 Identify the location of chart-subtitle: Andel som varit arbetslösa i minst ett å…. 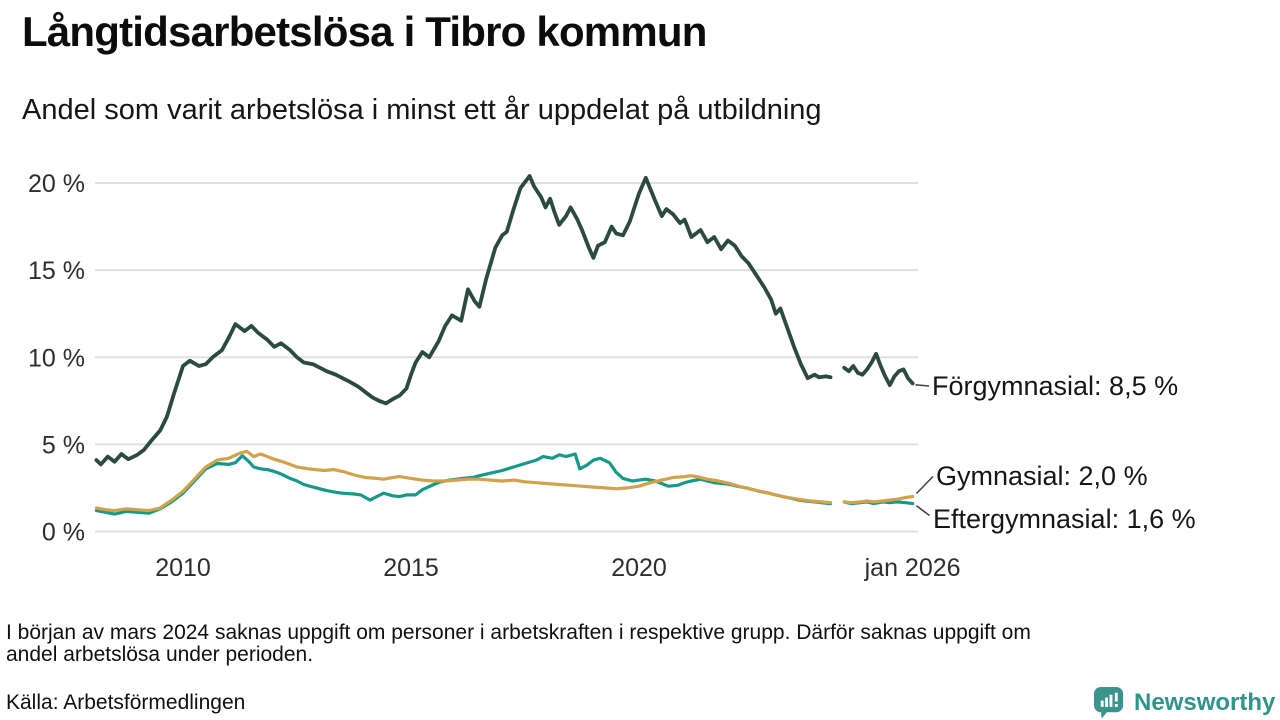
(422, 110).